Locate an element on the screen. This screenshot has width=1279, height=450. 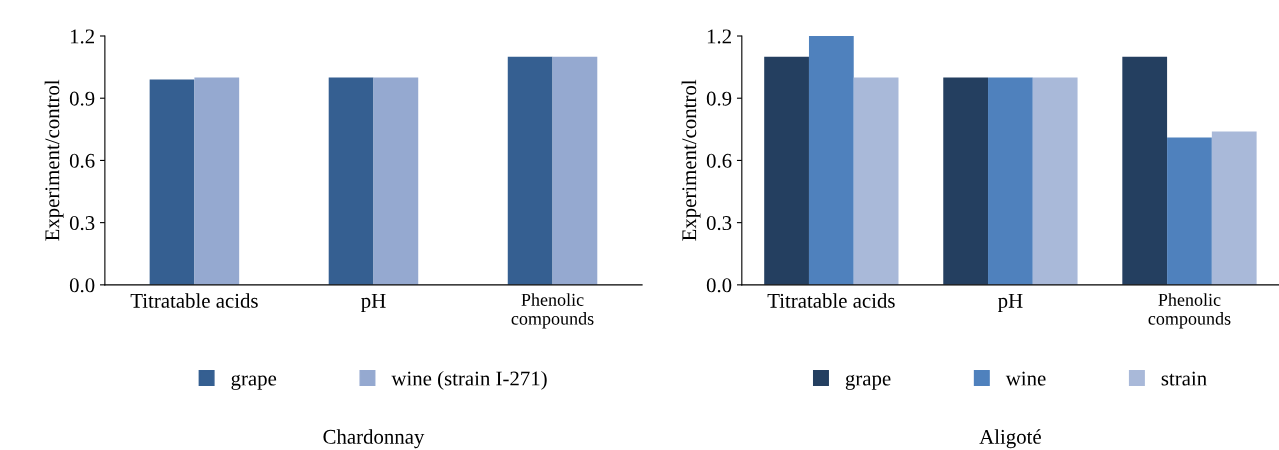
legend-label: strain is located at coordinates (1184, 378).